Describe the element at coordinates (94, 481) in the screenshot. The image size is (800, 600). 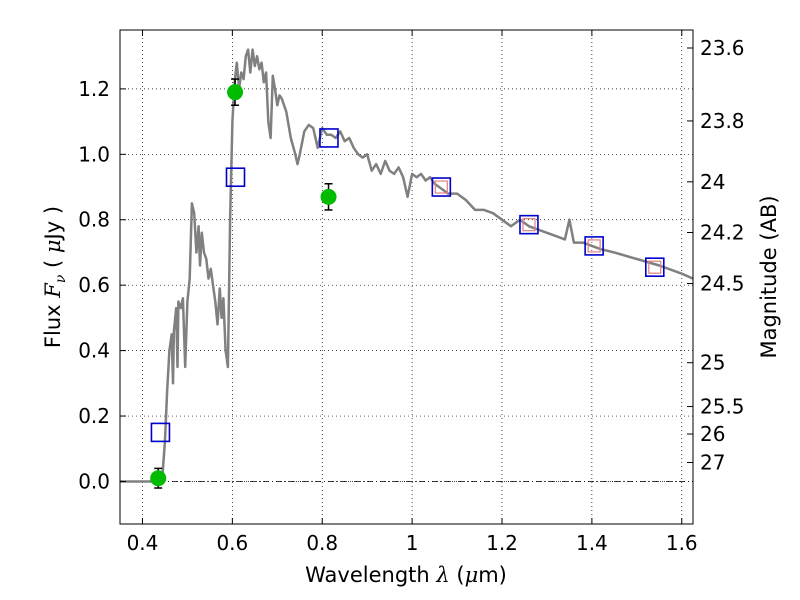
I see `y-tick-label: 0.0` at that location.